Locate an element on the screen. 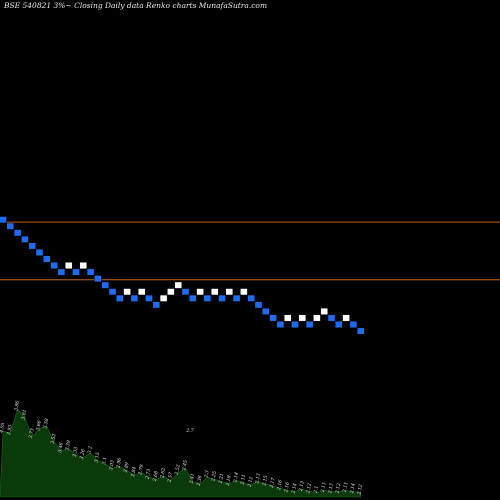 This screenshot has width=500, height=500. volume-label: 2.52 is located at coordinates (178, 470).